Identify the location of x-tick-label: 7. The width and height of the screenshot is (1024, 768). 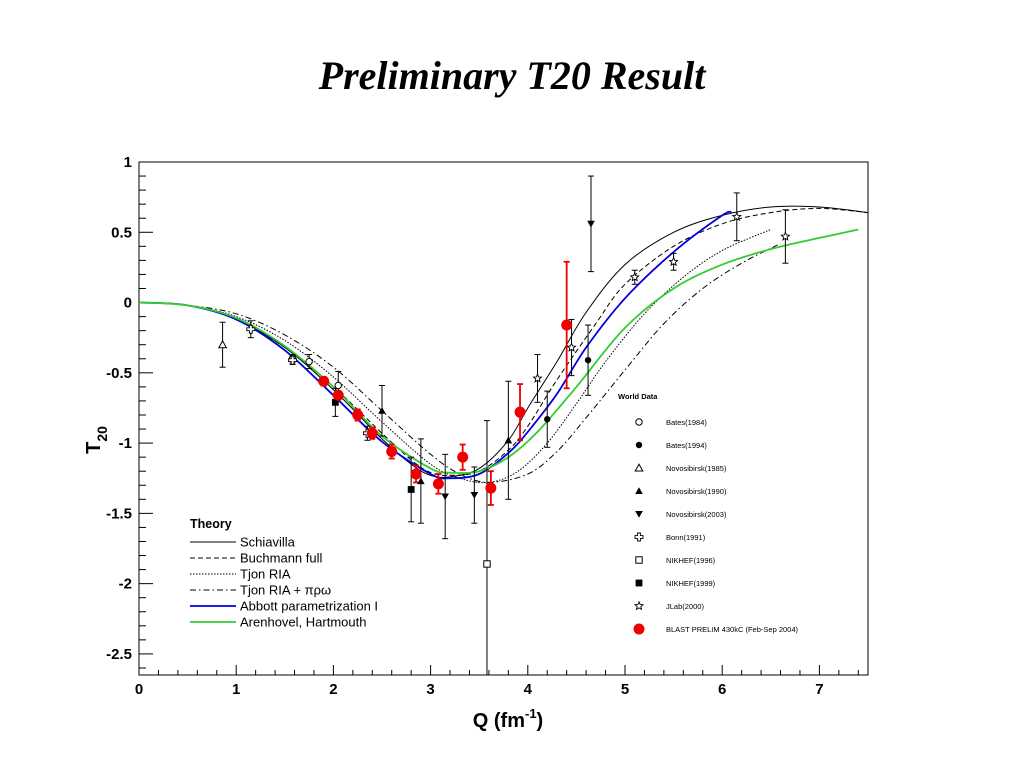
(819, 689).